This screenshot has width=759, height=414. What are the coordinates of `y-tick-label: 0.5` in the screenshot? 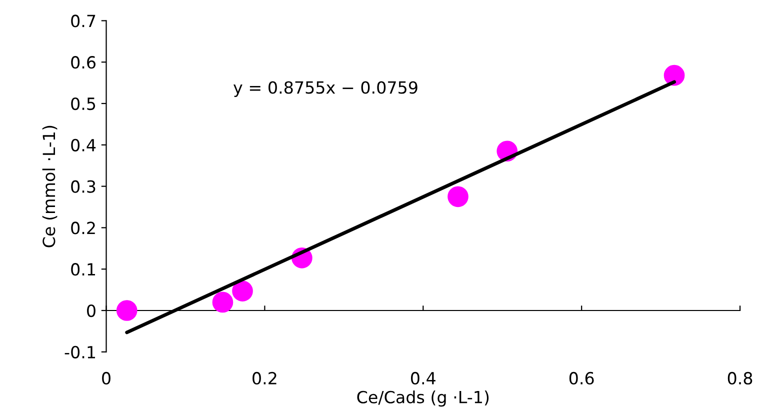 It's located at (83, 103).